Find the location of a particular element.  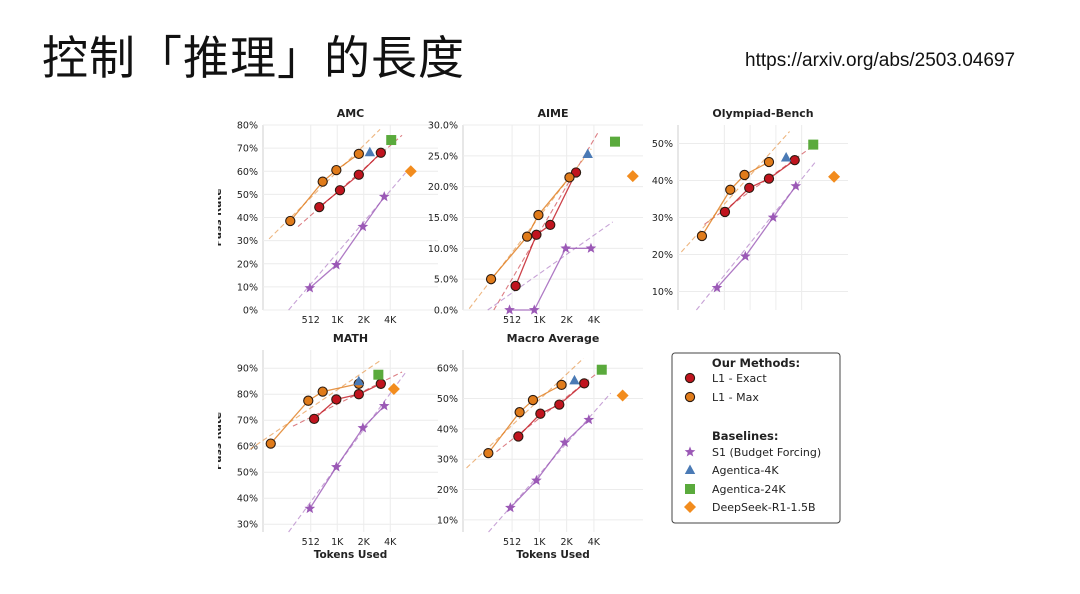

y-tick-label: 10.0% is located at coordinates (443, 249).